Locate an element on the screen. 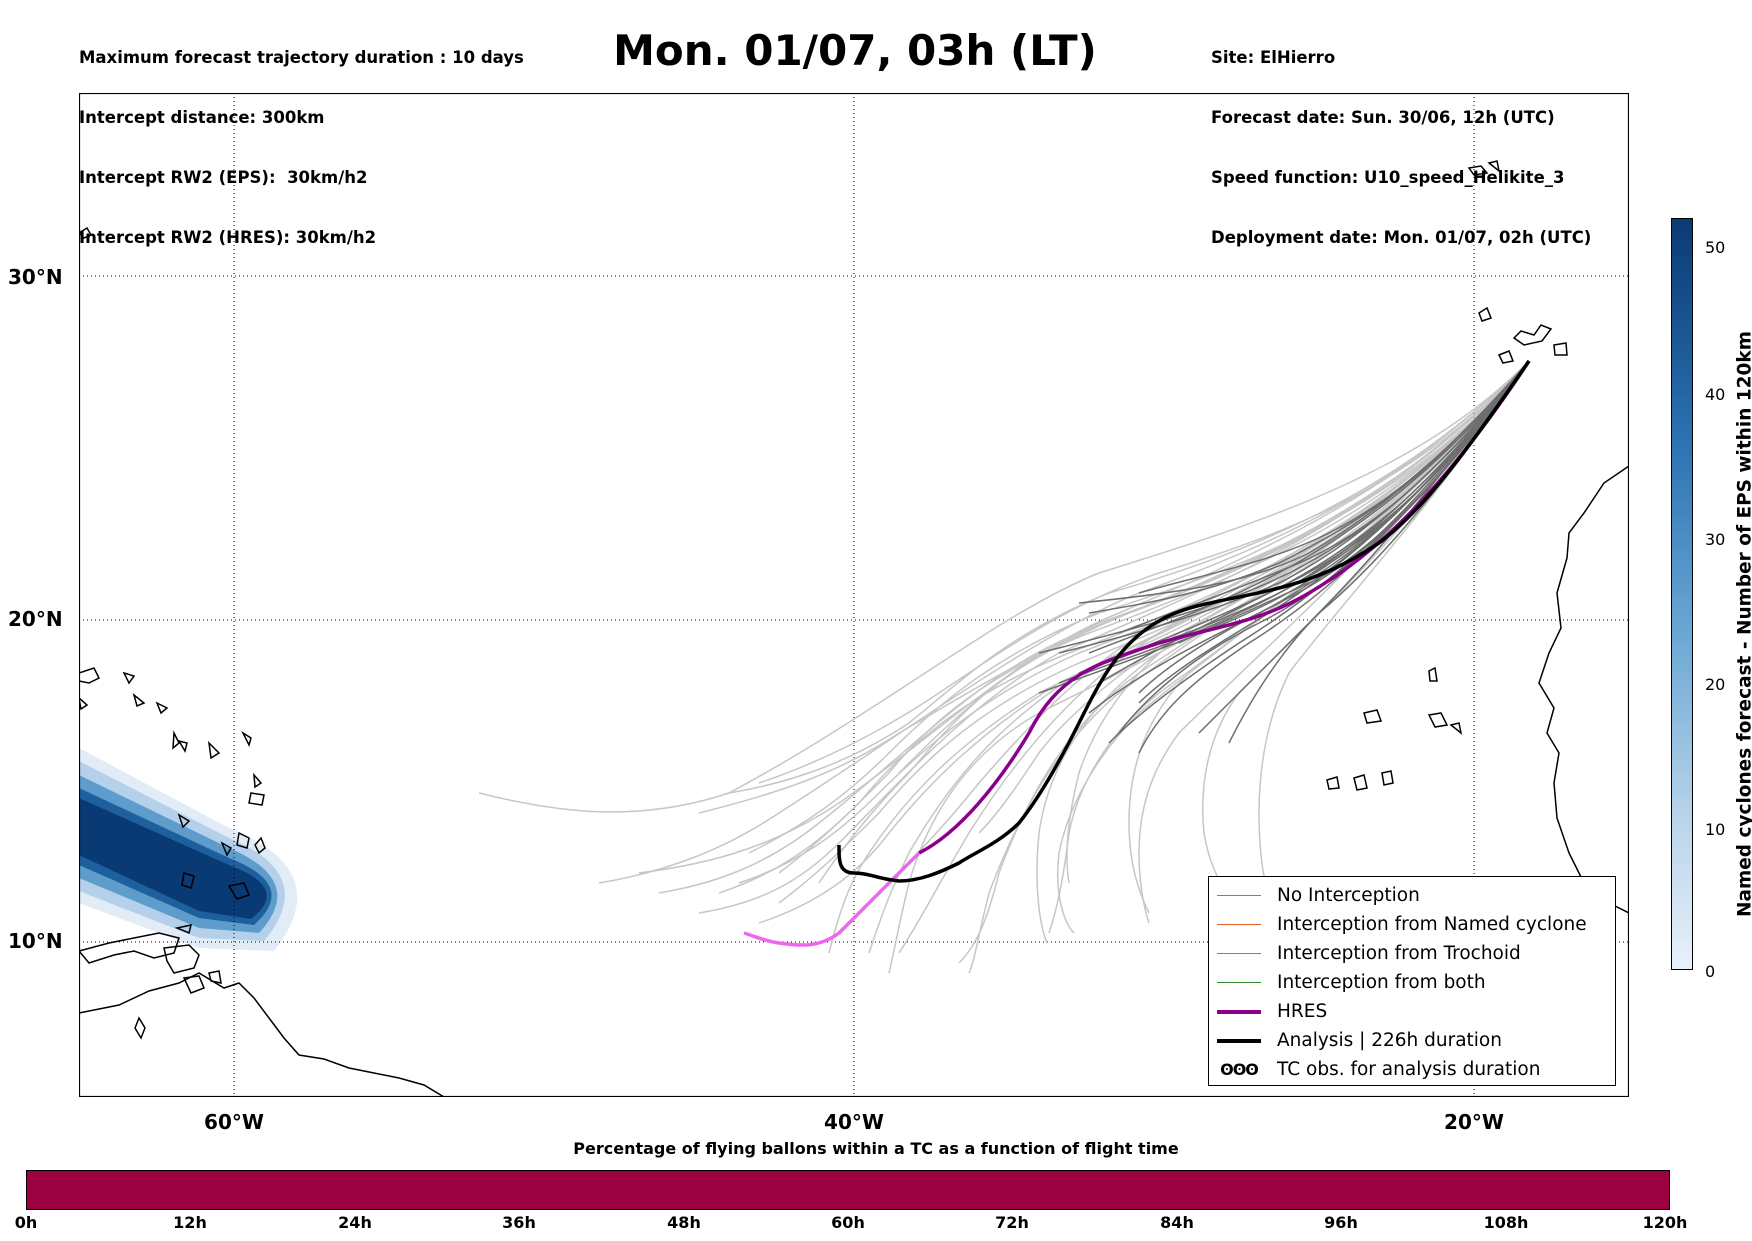 The image size is (1752, 1241). flight-time-tick: 24h is located at coordinates (355, 1222).